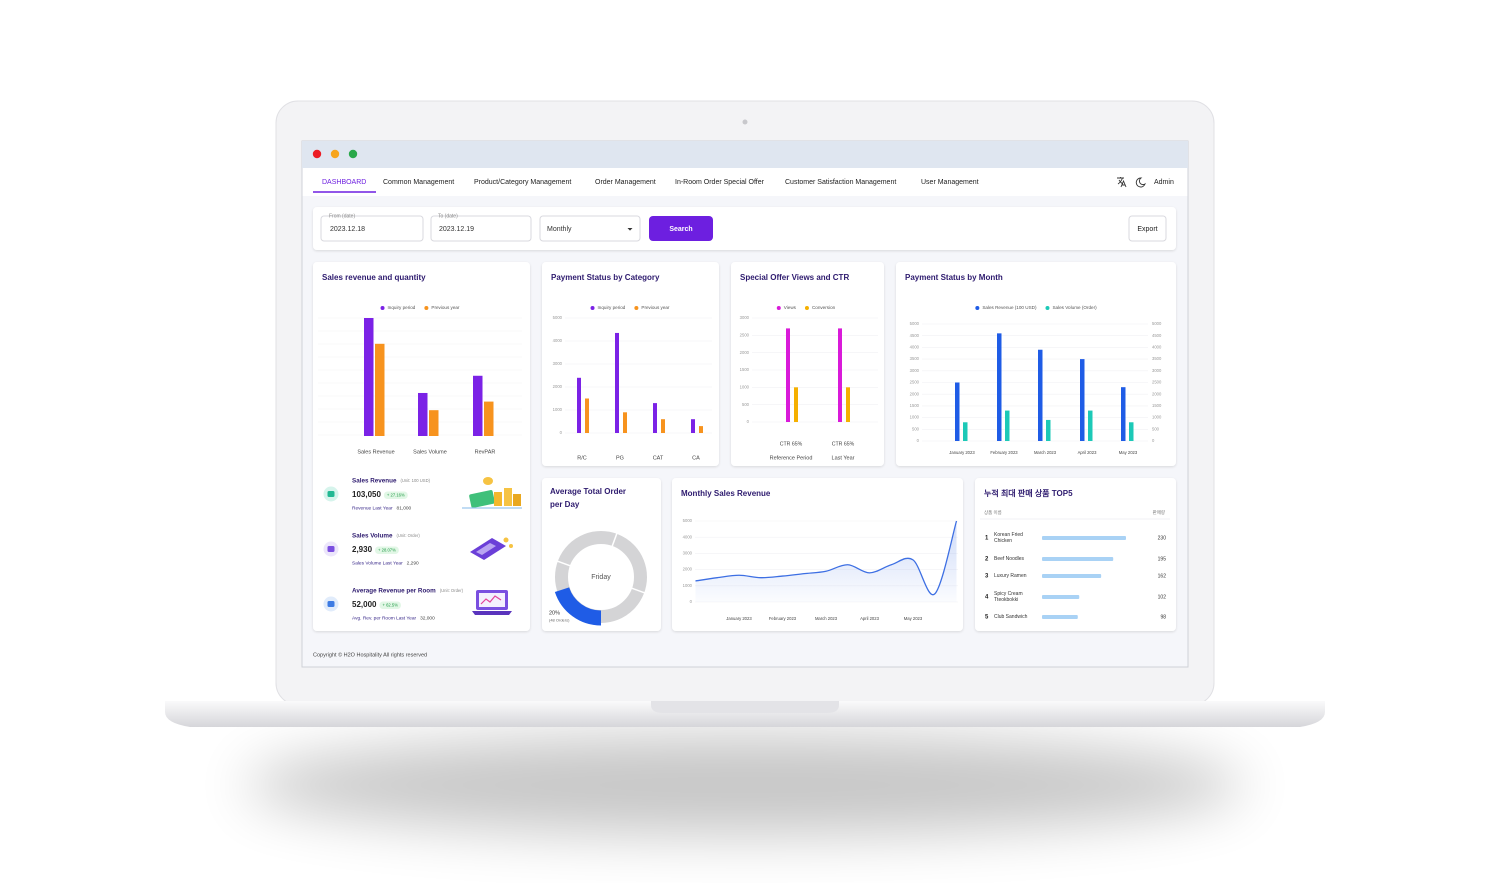 This screenshot has width=1508, height=883. I want to click on nav-item: Order Management, so click(625, 182).